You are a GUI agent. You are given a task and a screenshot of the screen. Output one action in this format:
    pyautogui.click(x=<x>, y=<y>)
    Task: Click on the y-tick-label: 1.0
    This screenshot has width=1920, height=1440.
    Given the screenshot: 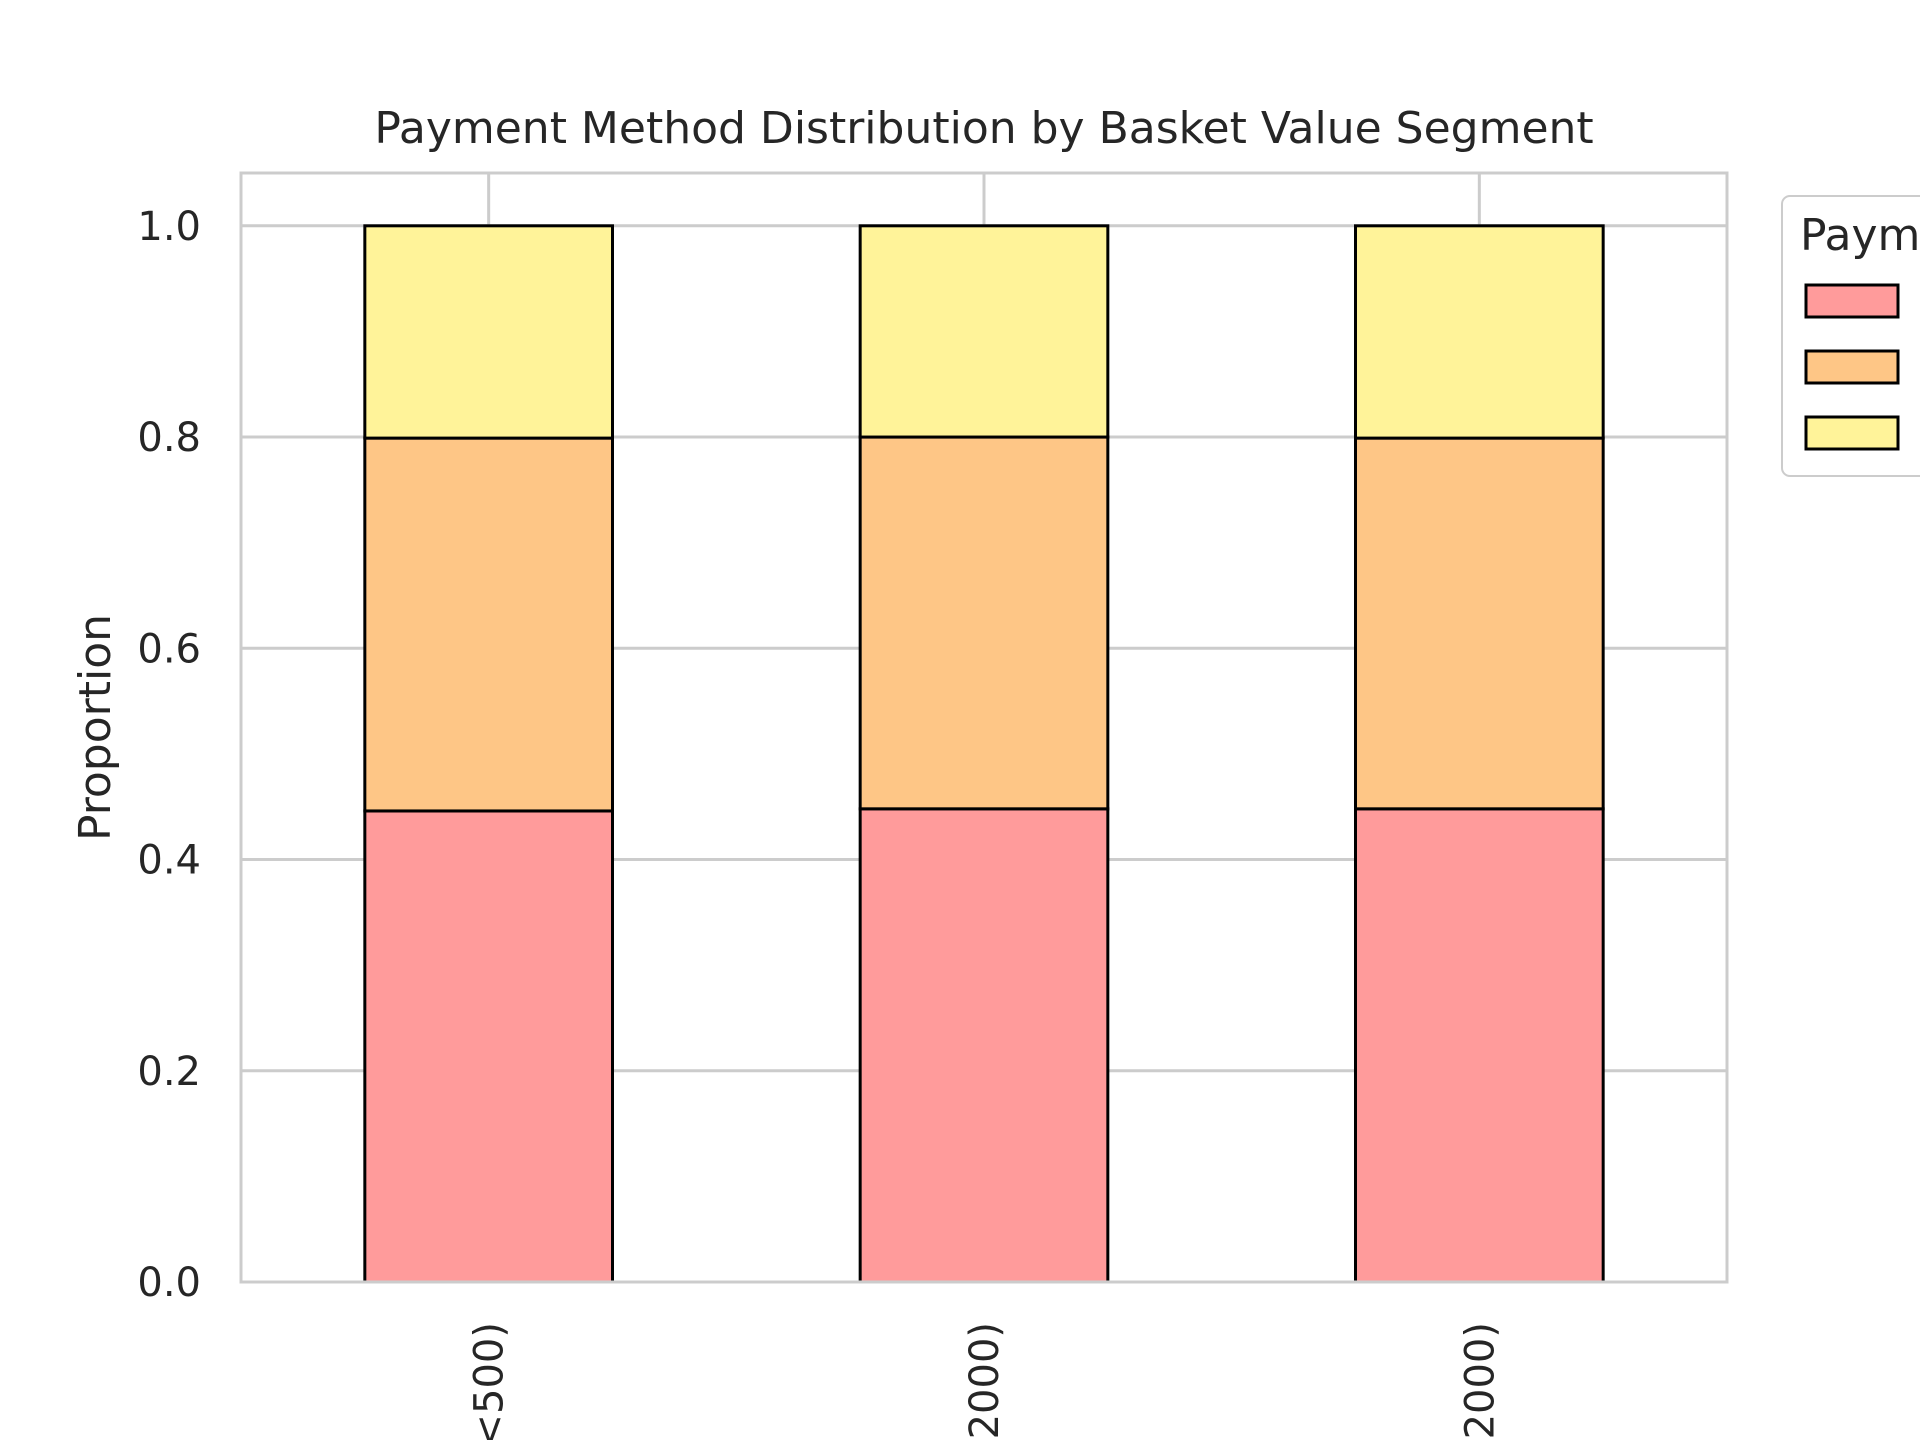 What is the action you would take?
    pyautogui.click(x=169, y=227)
    